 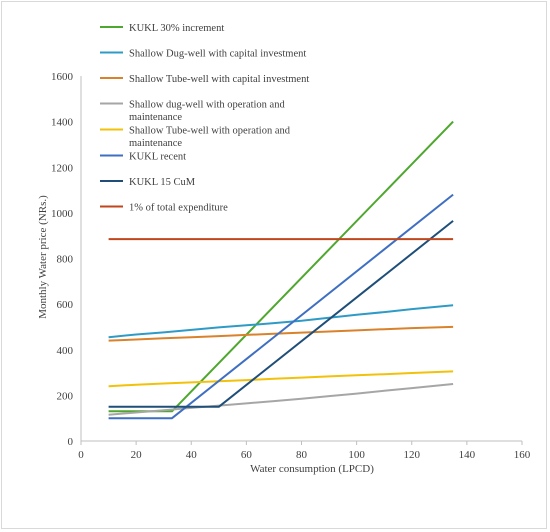 I want to click on x-tick-label: 0, so click(x=81, y=455).